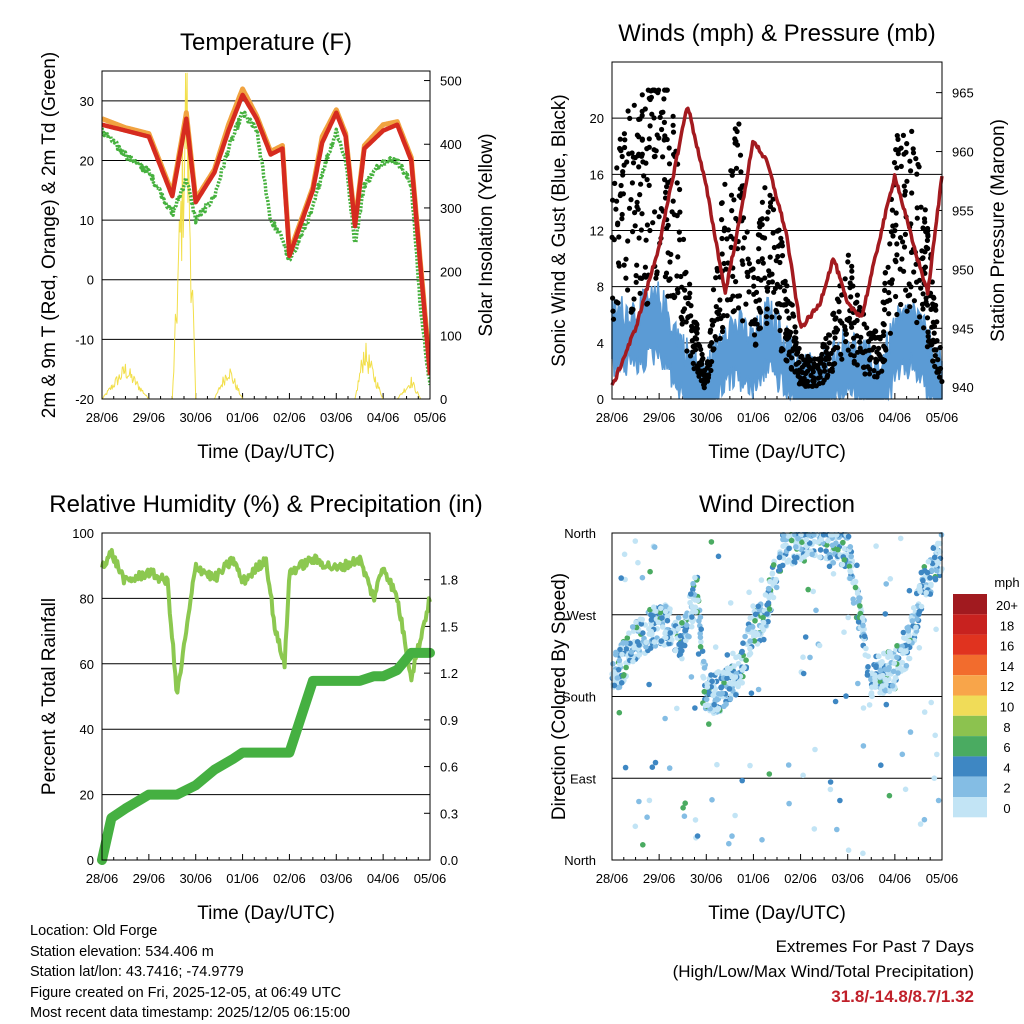 This screenshot has width=1024, height=1024. I want to click on x-tick-label: 01/06, so click(242, 878).